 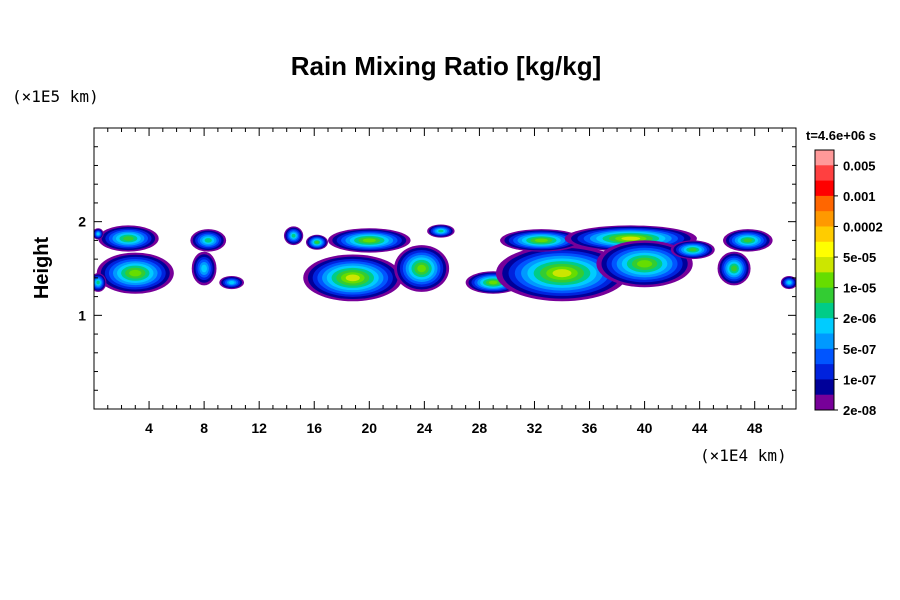 I want to click on colorbar-label: 1e-05, so click(x=859, y=288).